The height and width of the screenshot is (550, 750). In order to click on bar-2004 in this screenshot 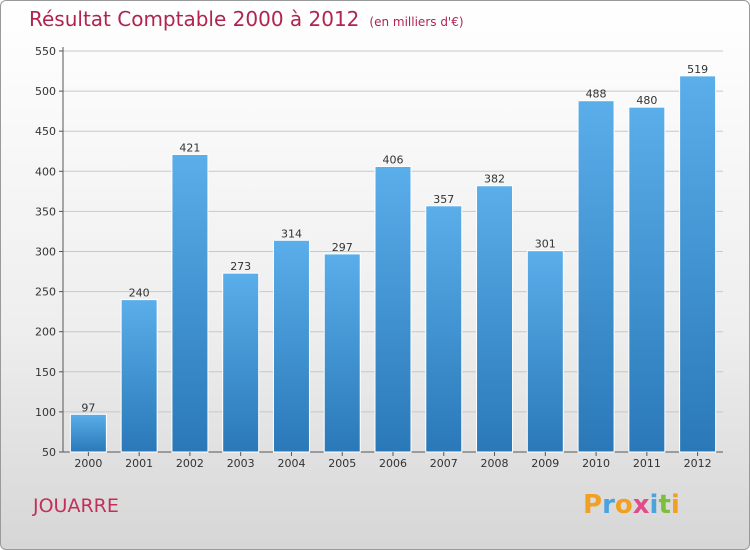, I will do `click(291, 346)`.